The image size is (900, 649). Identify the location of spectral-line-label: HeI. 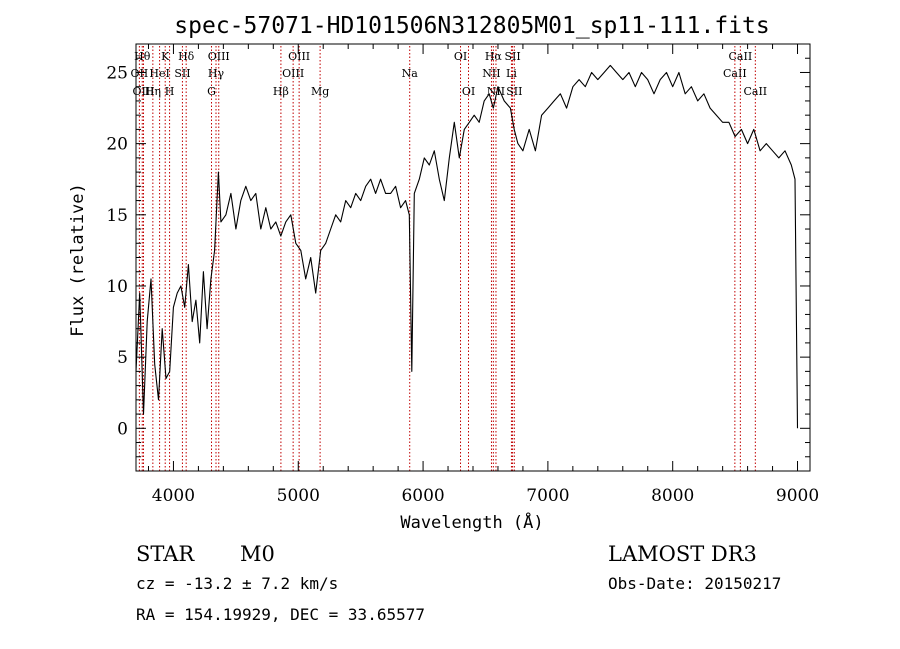
(159, 73).